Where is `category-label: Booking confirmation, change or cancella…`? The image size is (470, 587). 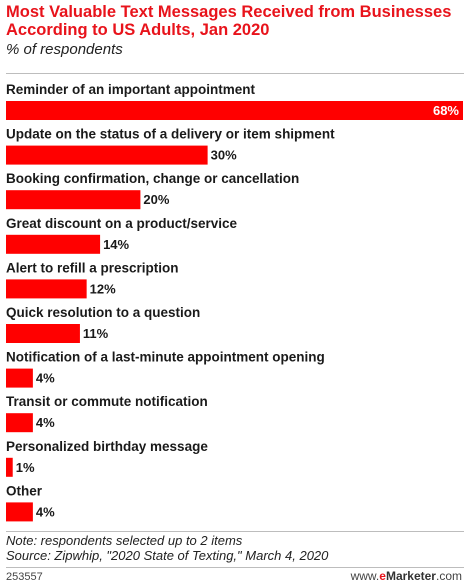 category-label: Booking confirmation, change or cancella… is located at coordinates (152, 178).